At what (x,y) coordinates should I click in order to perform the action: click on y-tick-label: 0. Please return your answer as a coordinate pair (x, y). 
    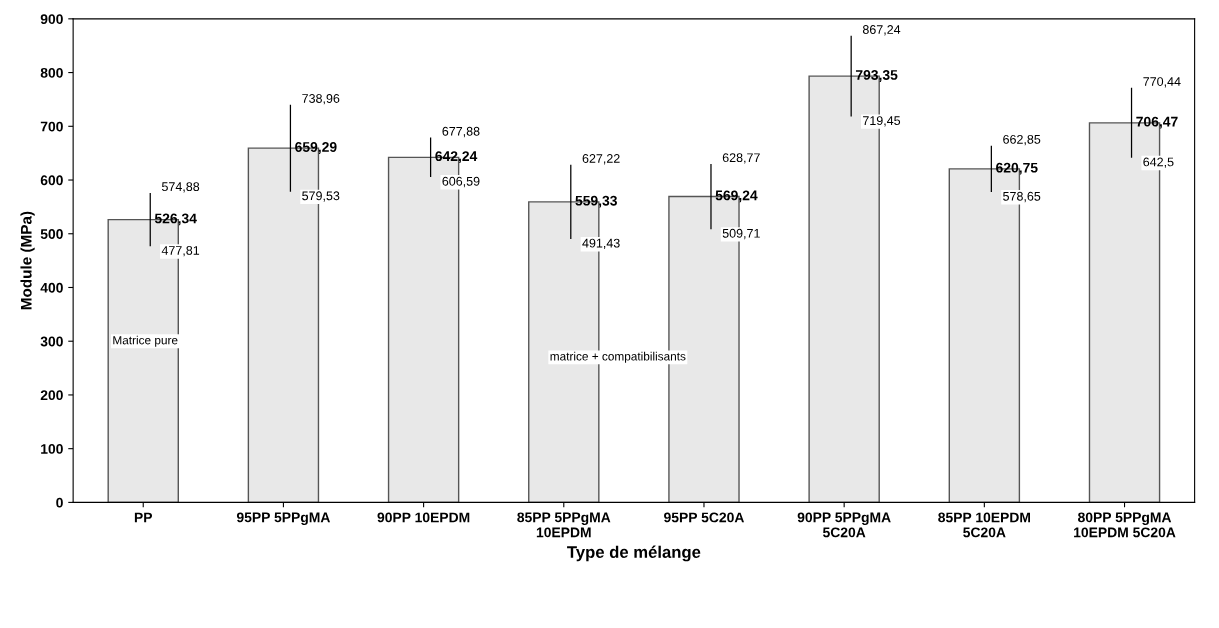
    Looking at the image, I should click on (59, 502).